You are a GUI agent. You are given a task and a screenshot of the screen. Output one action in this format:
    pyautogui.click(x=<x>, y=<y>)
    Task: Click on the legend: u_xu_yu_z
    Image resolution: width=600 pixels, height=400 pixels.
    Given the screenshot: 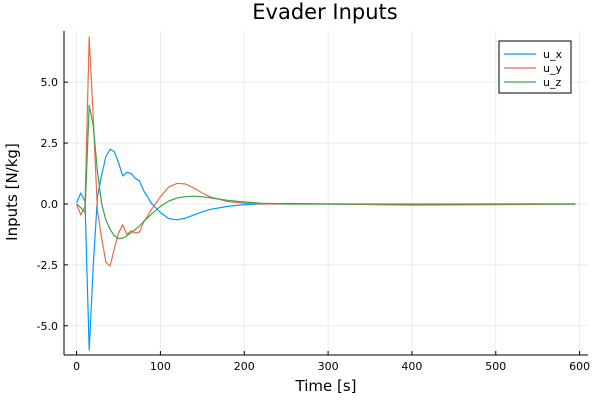 What is the action you would take?
    pyautogui.click(x=535, y=67)
    